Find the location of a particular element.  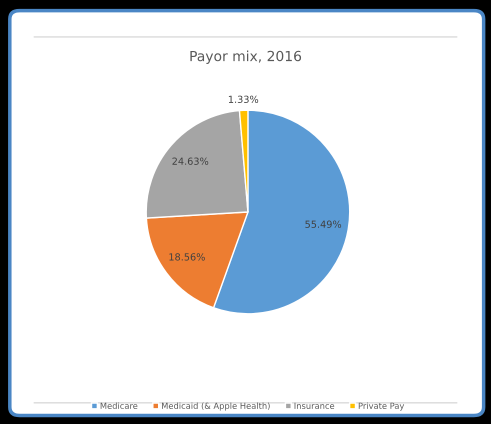

legend-label: Private Pay is located at coordinates (381, 406).